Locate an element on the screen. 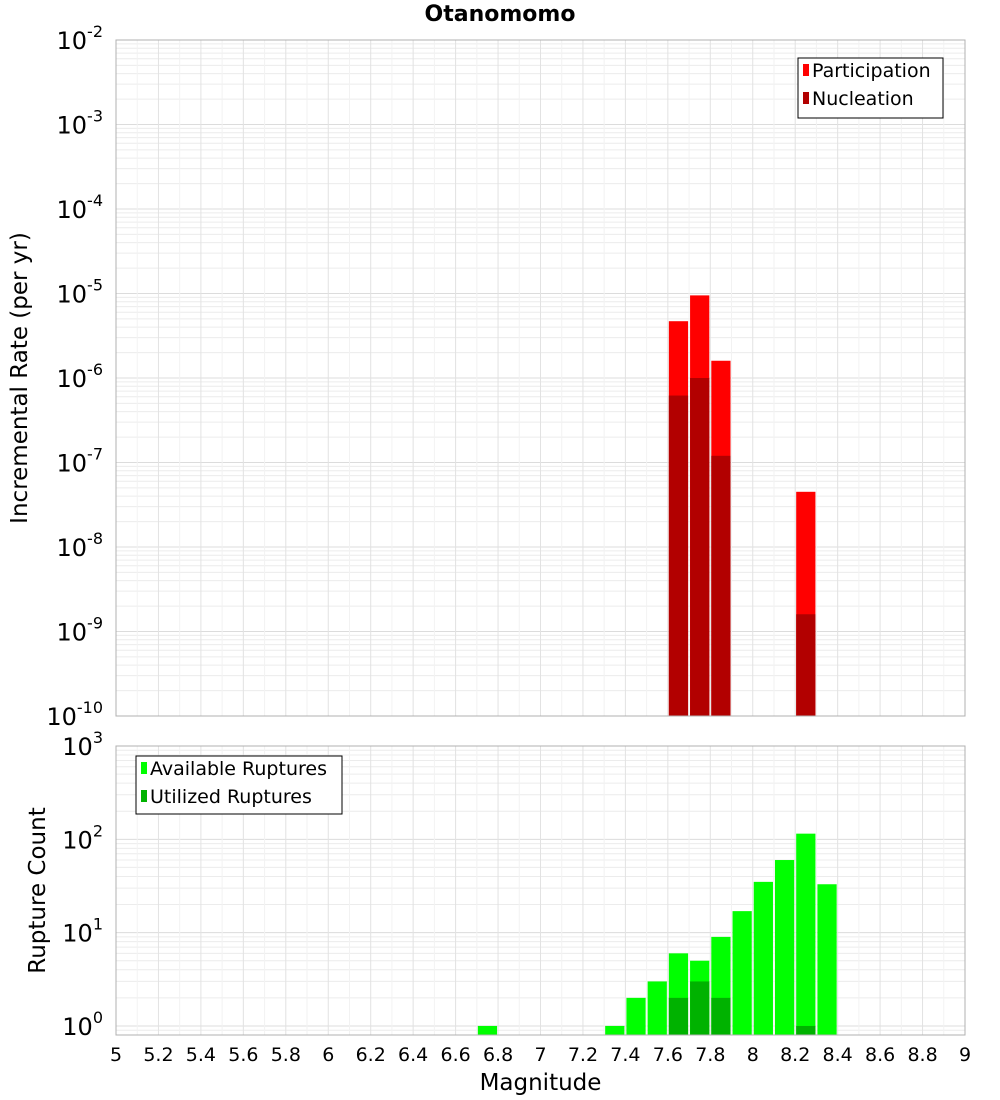  count-legend: Available Ruptures Utilized Ruptures is located at coordinates (239, 785).